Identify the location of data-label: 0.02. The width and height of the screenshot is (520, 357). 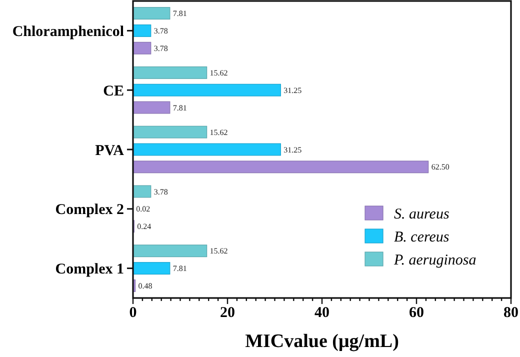
(143, 209).